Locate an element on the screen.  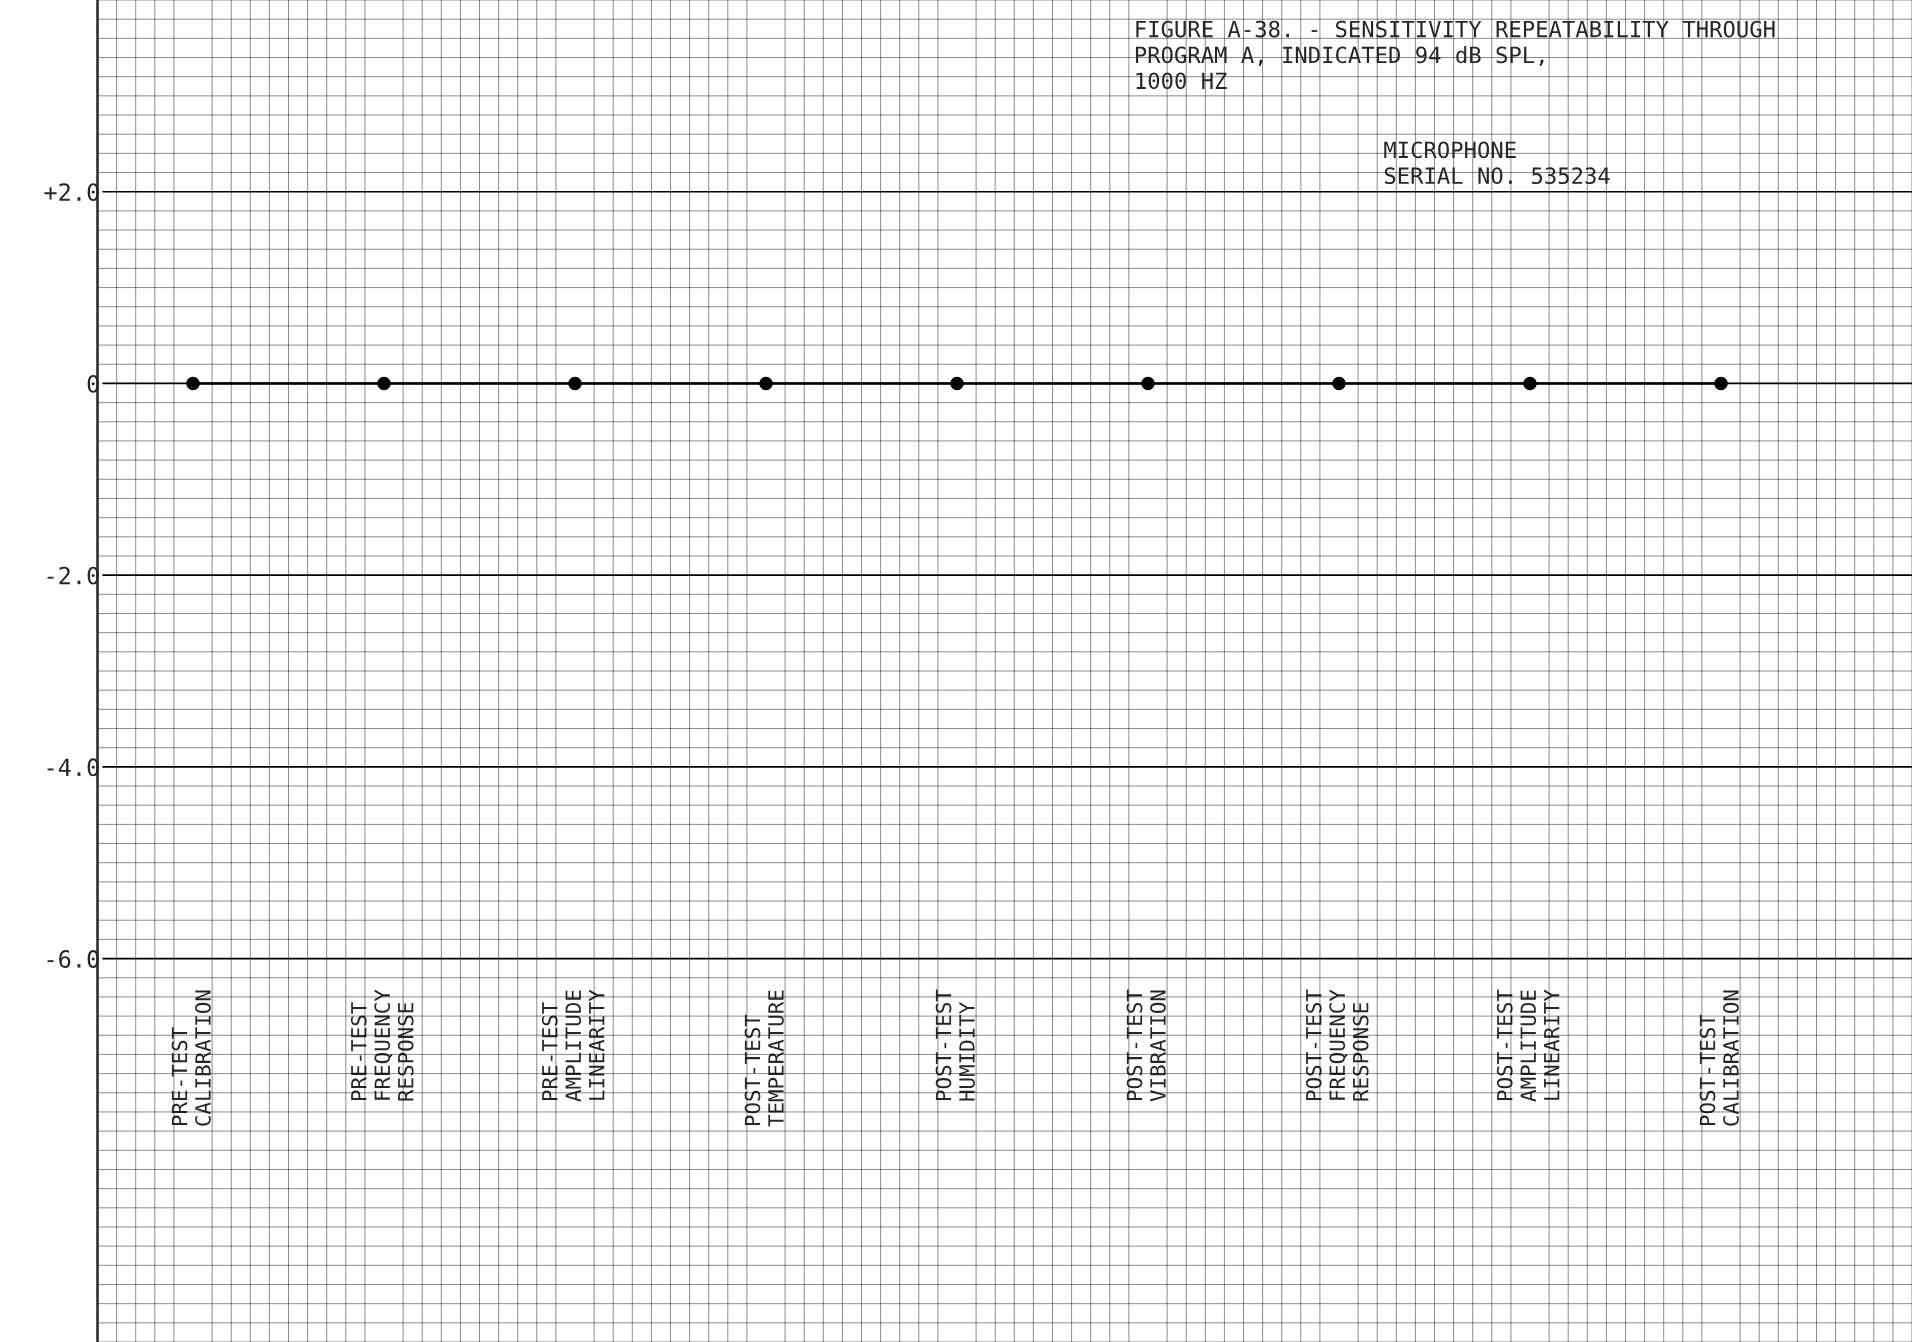
x-tick-label: POST-TEST HUMIDITY is located at coordinates (955, 1045).